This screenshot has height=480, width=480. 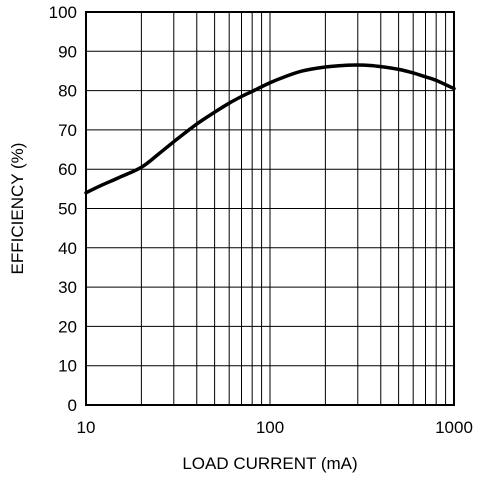 I want to click on y-tick-label: 60, so click(x=67, y=169).